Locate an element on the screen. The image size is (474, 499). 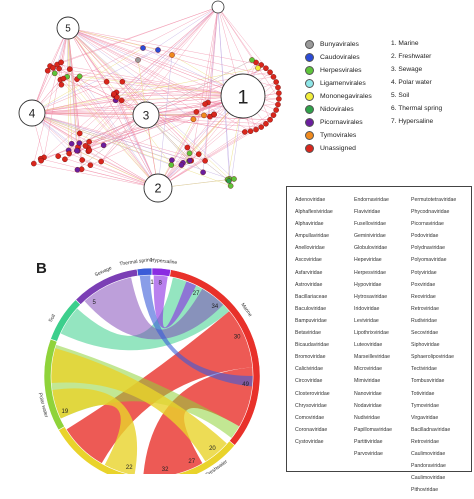
family-name: Tectiviridae is located at coordinates (424, 369).